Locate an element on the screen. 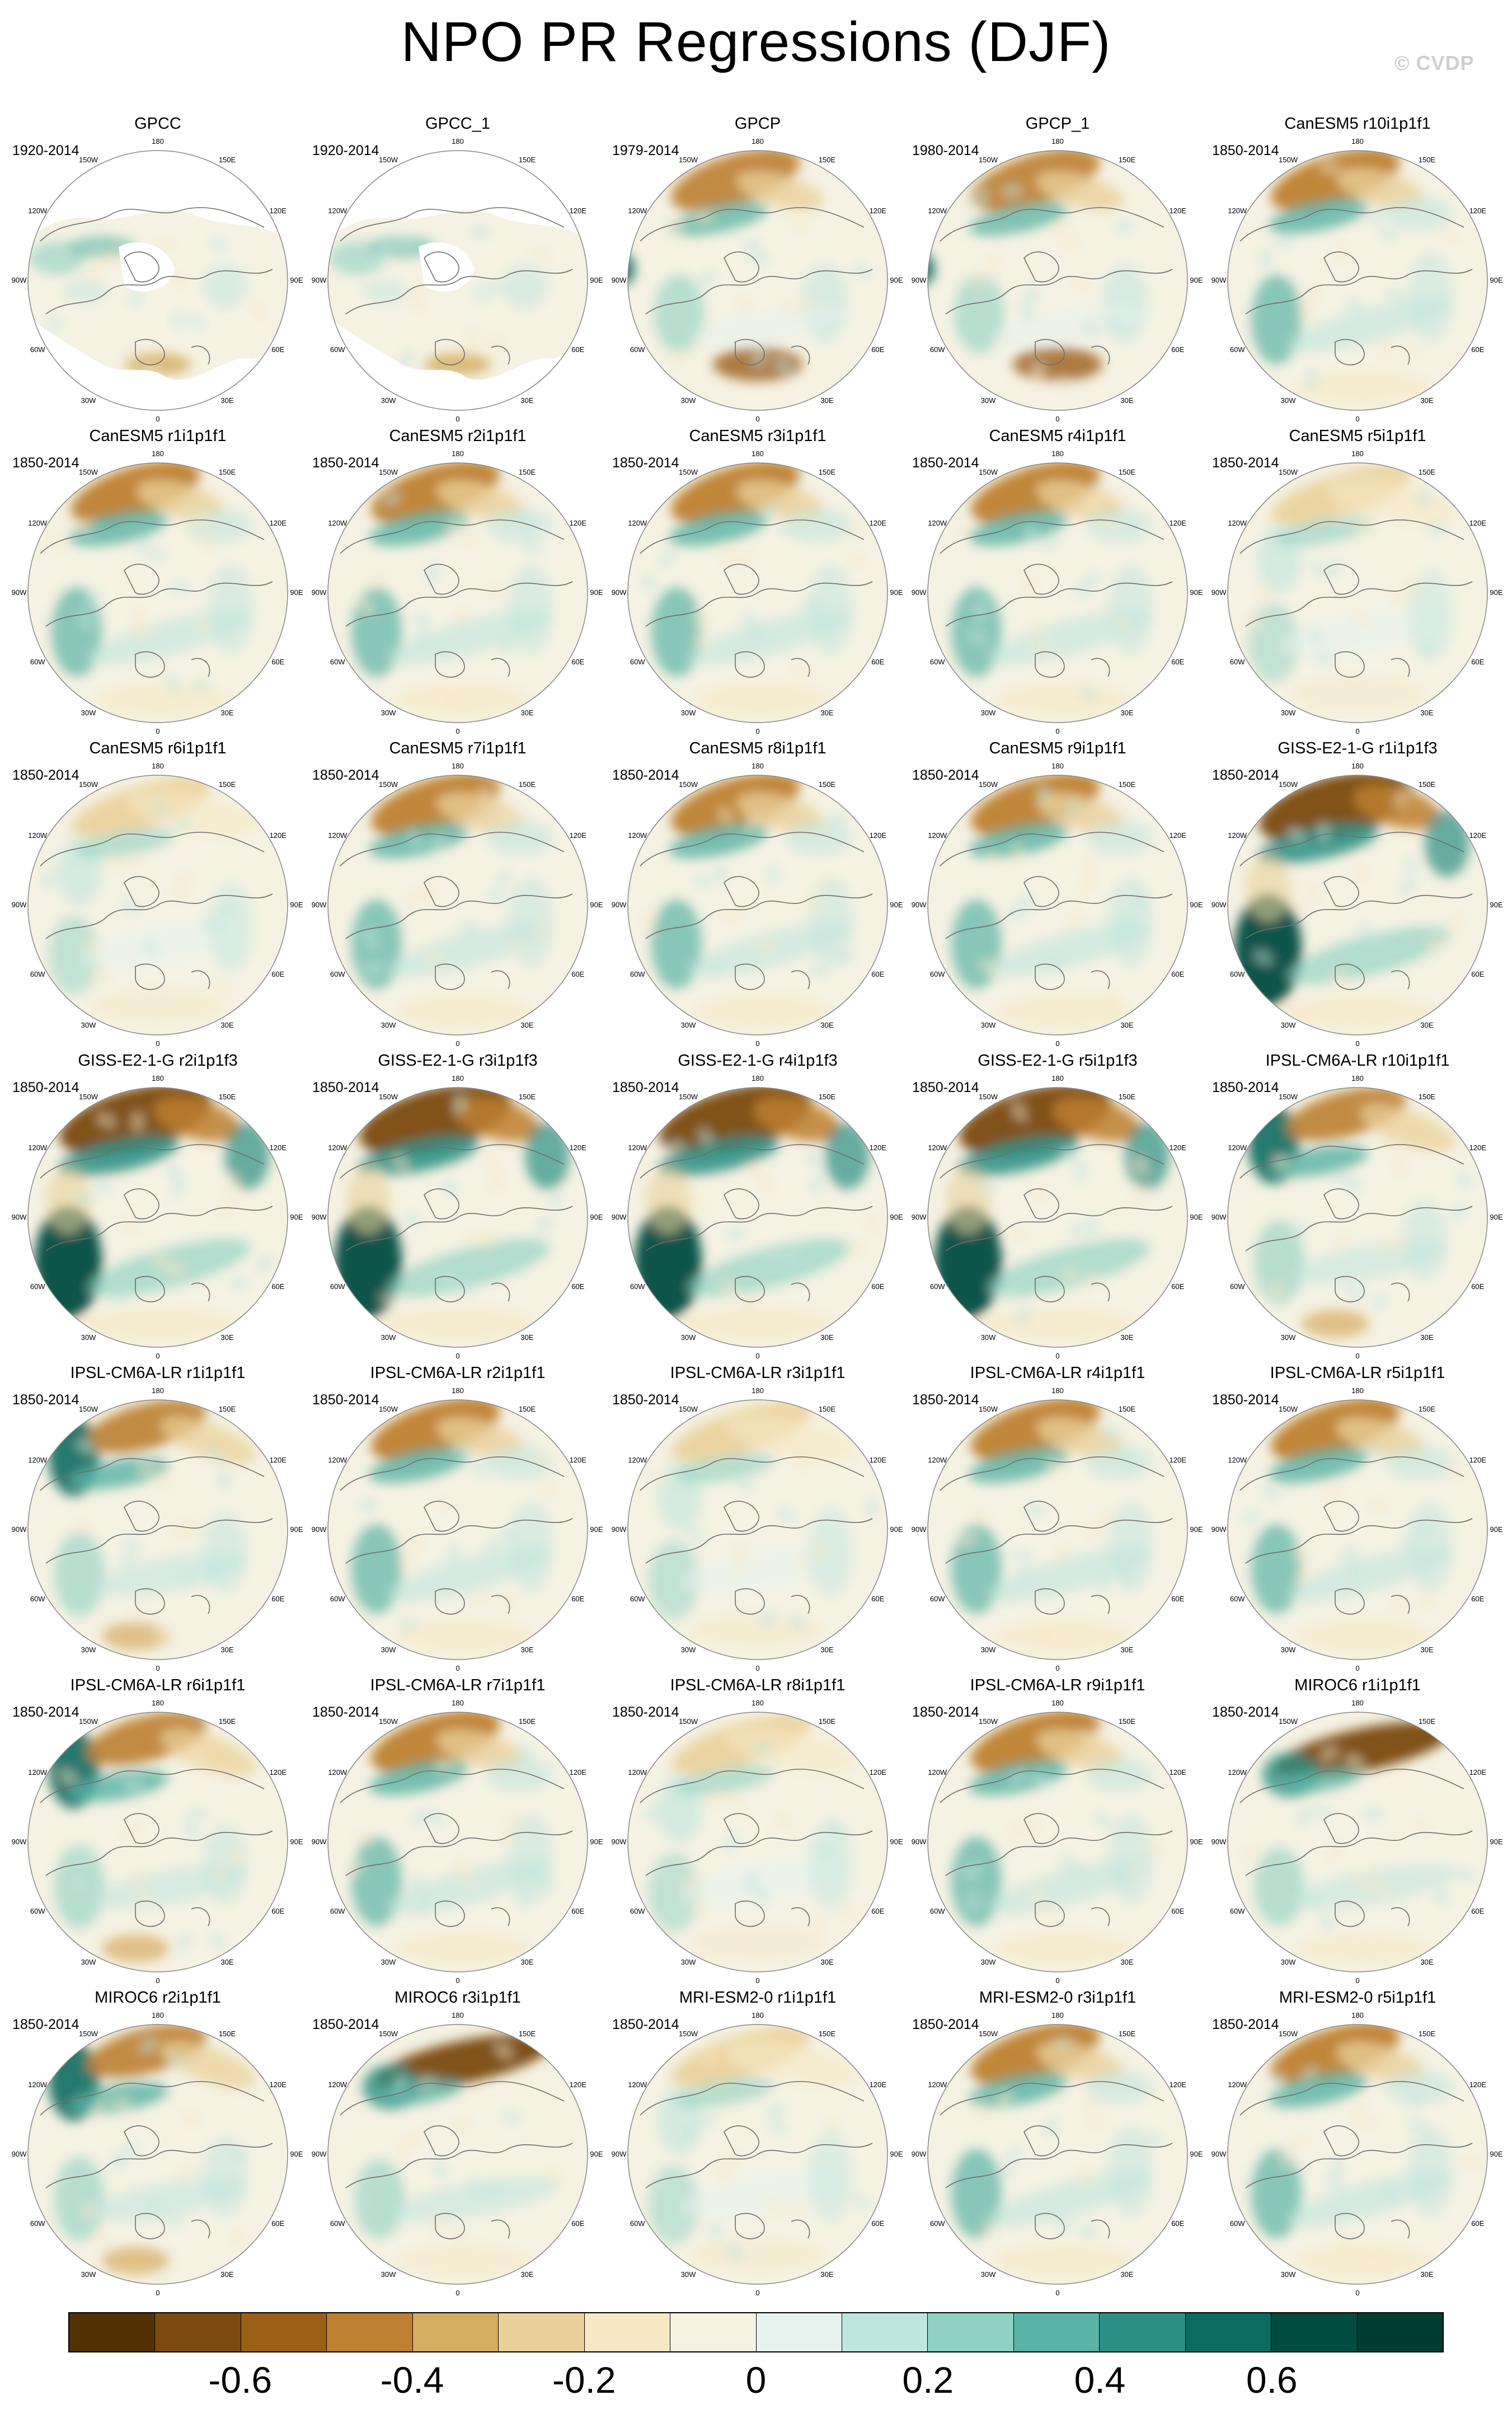 The height and width of the screenshot is (2409, 1512). panel-title: IPSL-CM6A-LR r8i1p1f1 is located at coordinates (758, 1685).